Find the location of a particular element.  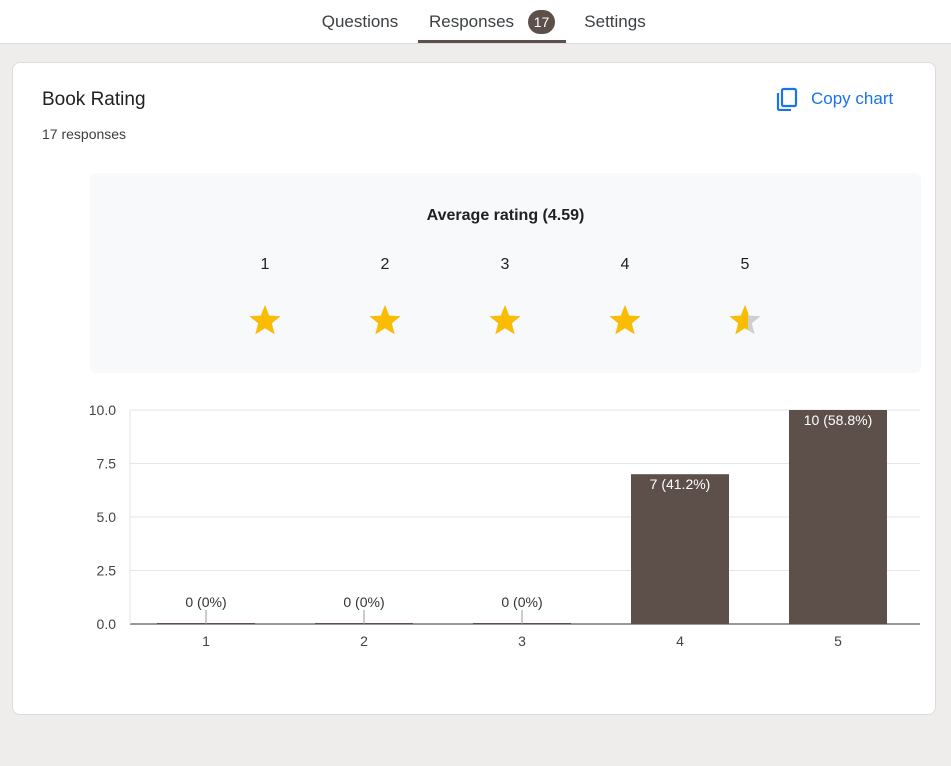

star-number-5: 5 is located at coordinates (745, 264).